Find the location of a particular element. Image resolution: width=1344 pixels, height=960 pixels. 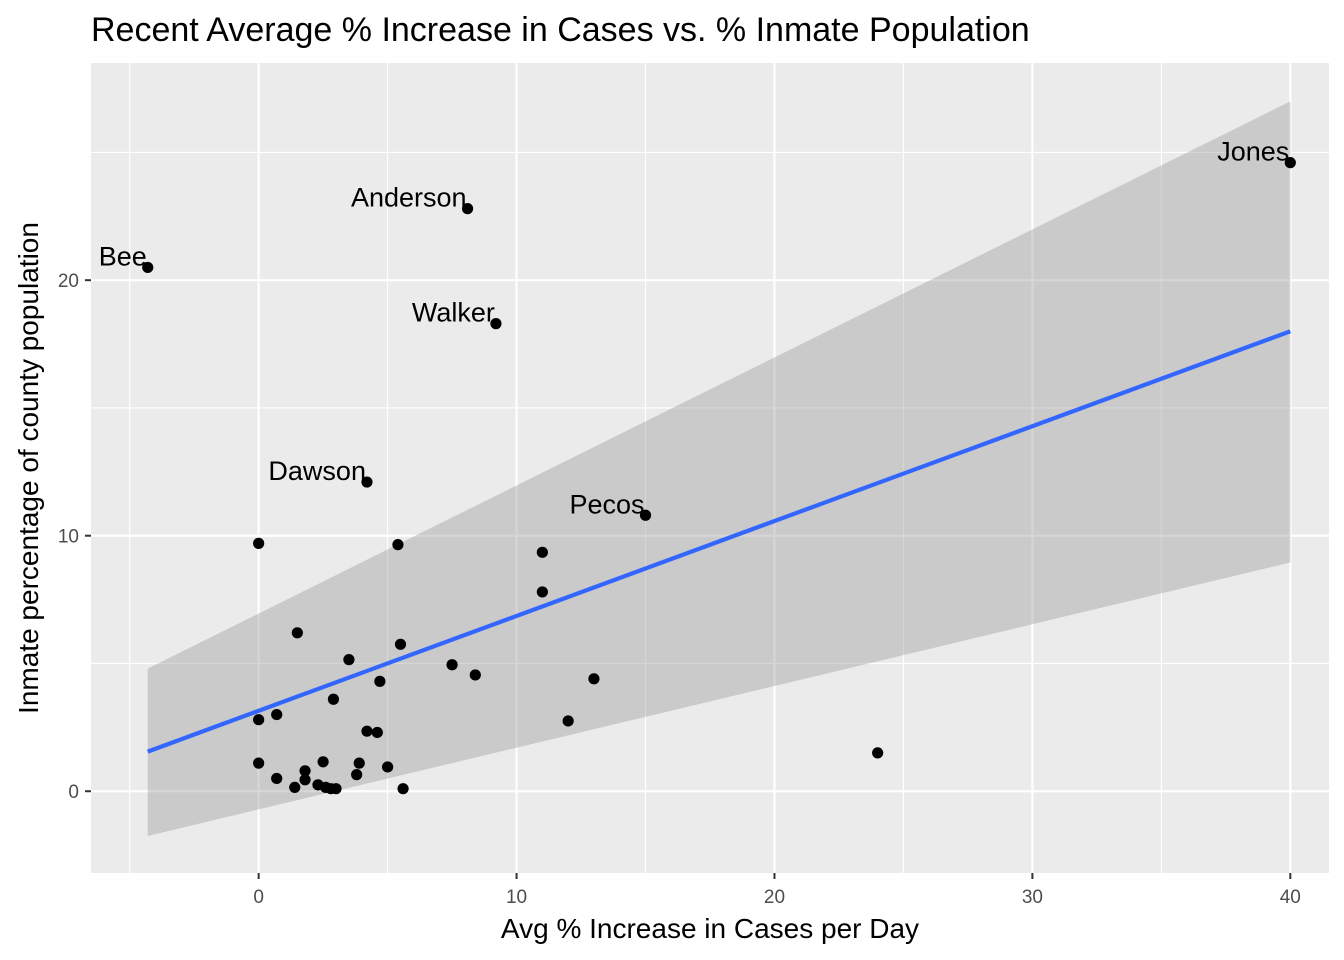

y-tick-label: 10 is located at coordinates (68, 537).